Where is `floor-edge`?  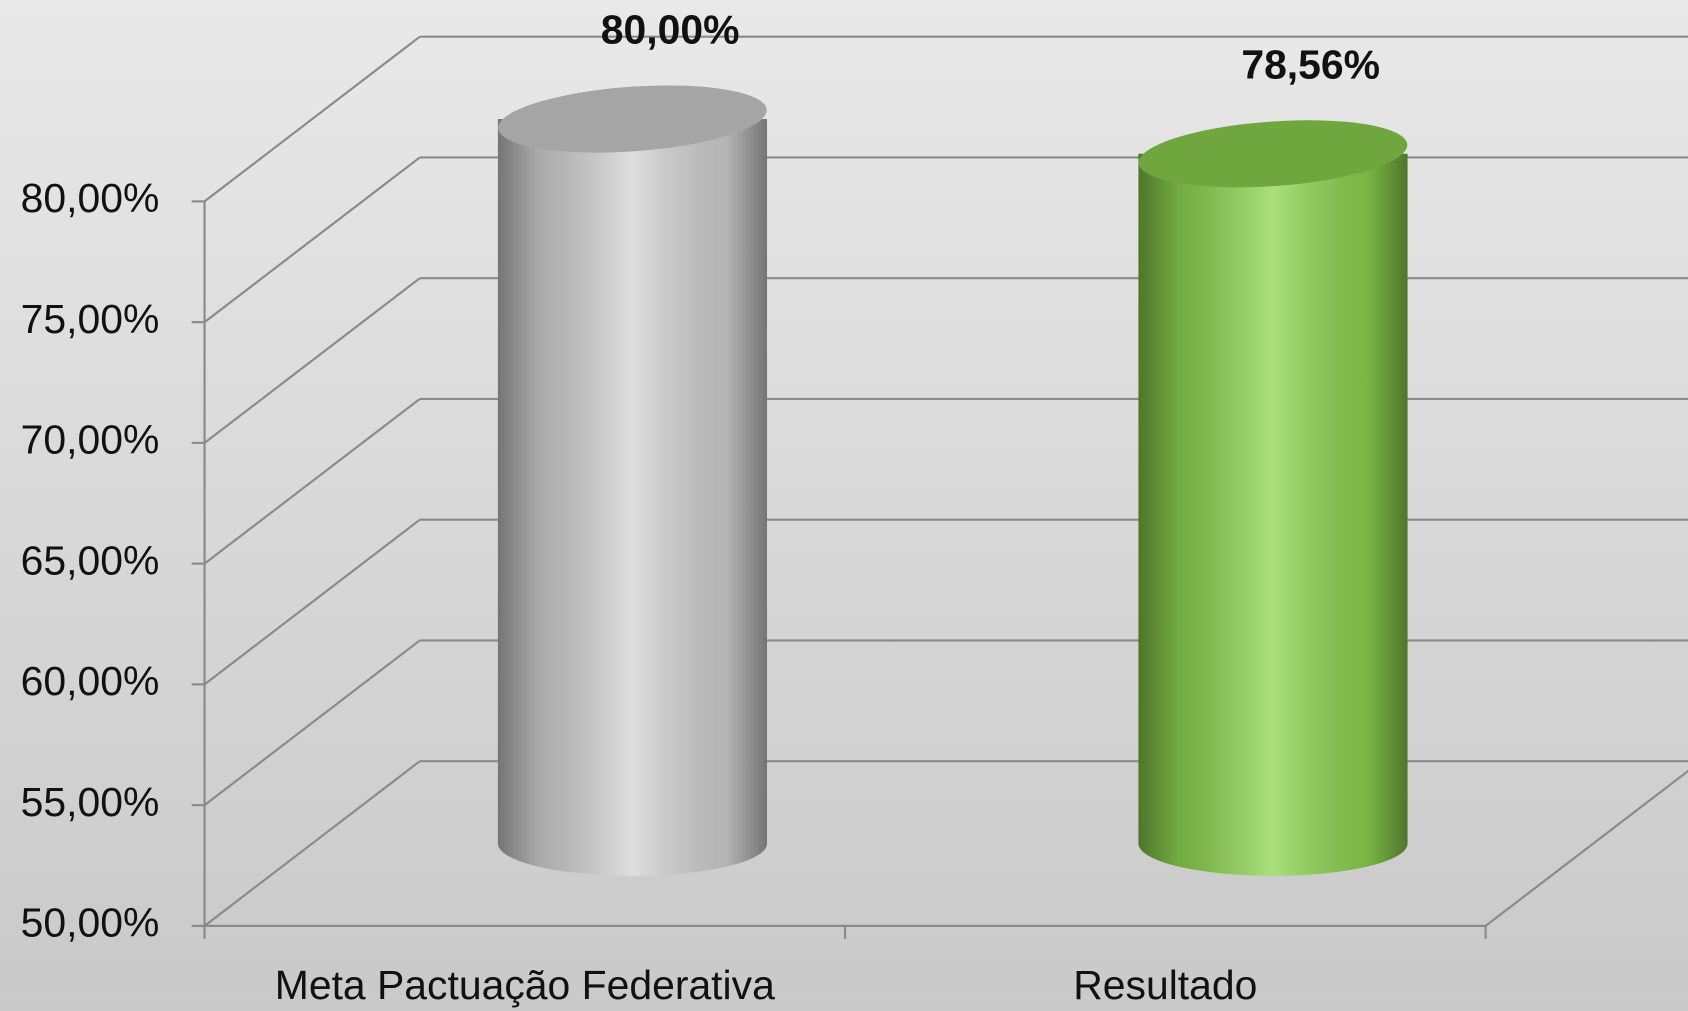 floor-edge is located at coordinates (1586, 848).